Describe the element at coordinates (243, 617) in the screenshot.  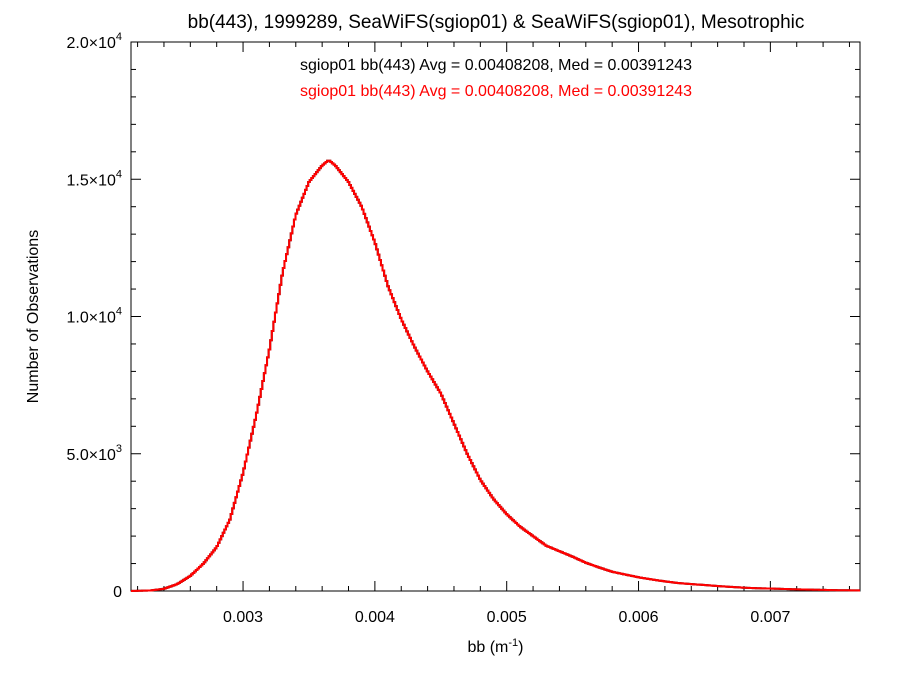
I see `x-tick-label: 0.003` at that location.